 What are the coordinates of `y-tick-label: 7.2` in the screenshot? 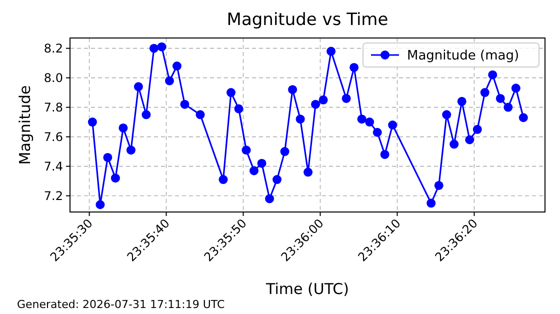 It's located at (53, 195).